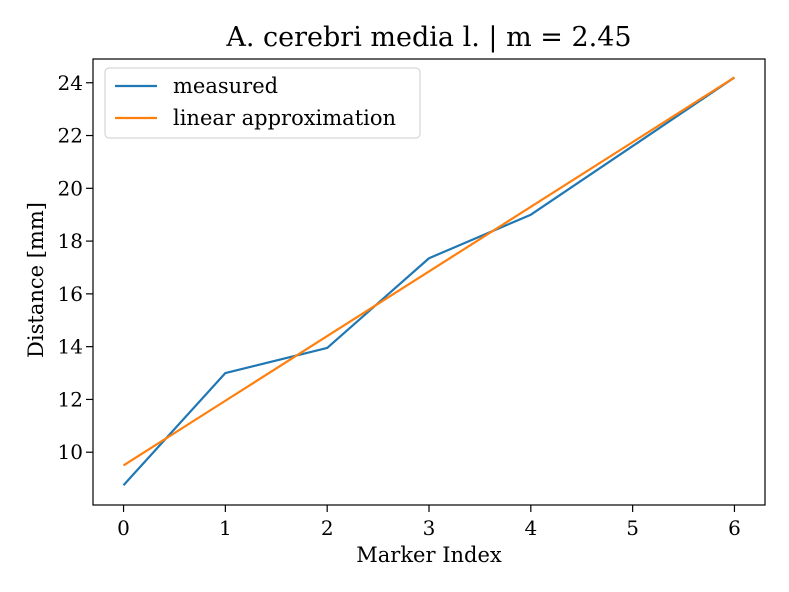 The height and width of the screenshot is (592, 789). What do you see at coordinates (734, 528) in the screenshot?
I see `x-tick-label-6: 6` at bounding box center [734, 528].